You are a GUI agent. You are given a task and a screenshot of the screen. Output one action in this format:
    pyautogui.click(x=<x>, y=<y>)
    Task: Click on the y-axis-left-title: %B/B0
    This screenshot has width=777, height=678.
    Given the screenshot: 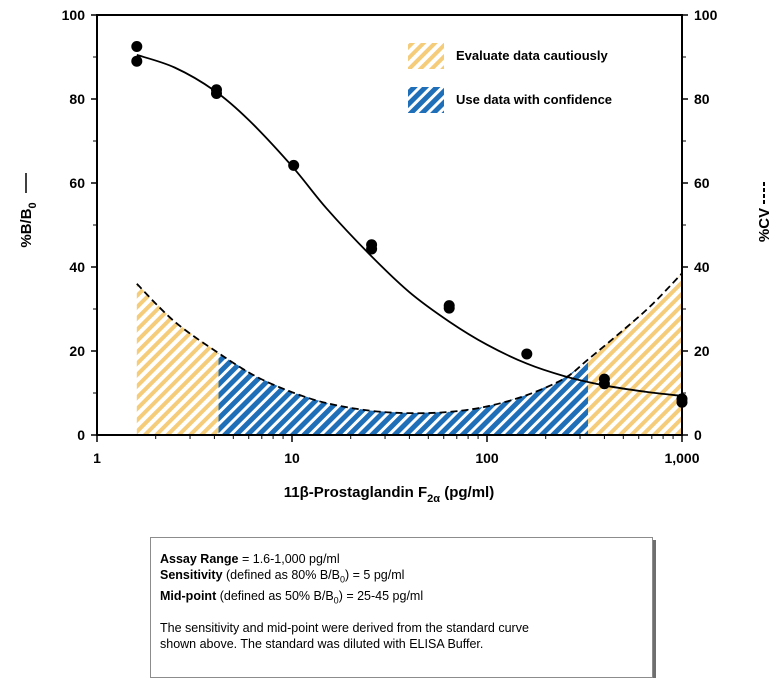 What is the action you would take?
    pyautogui.click(x=28, y=210)
    